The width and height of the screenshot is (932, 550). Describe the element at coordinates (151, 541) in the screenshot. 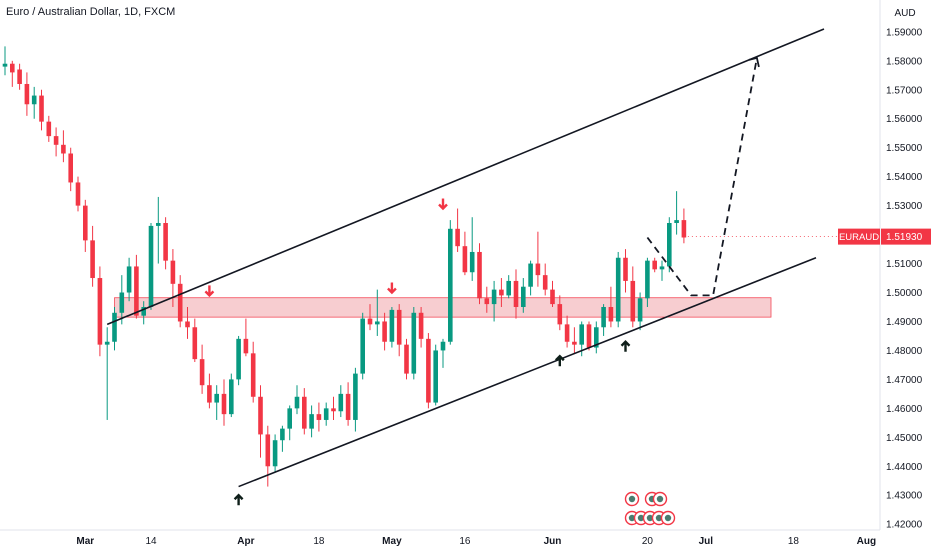

I see `x-tick-label: 14` at that location.